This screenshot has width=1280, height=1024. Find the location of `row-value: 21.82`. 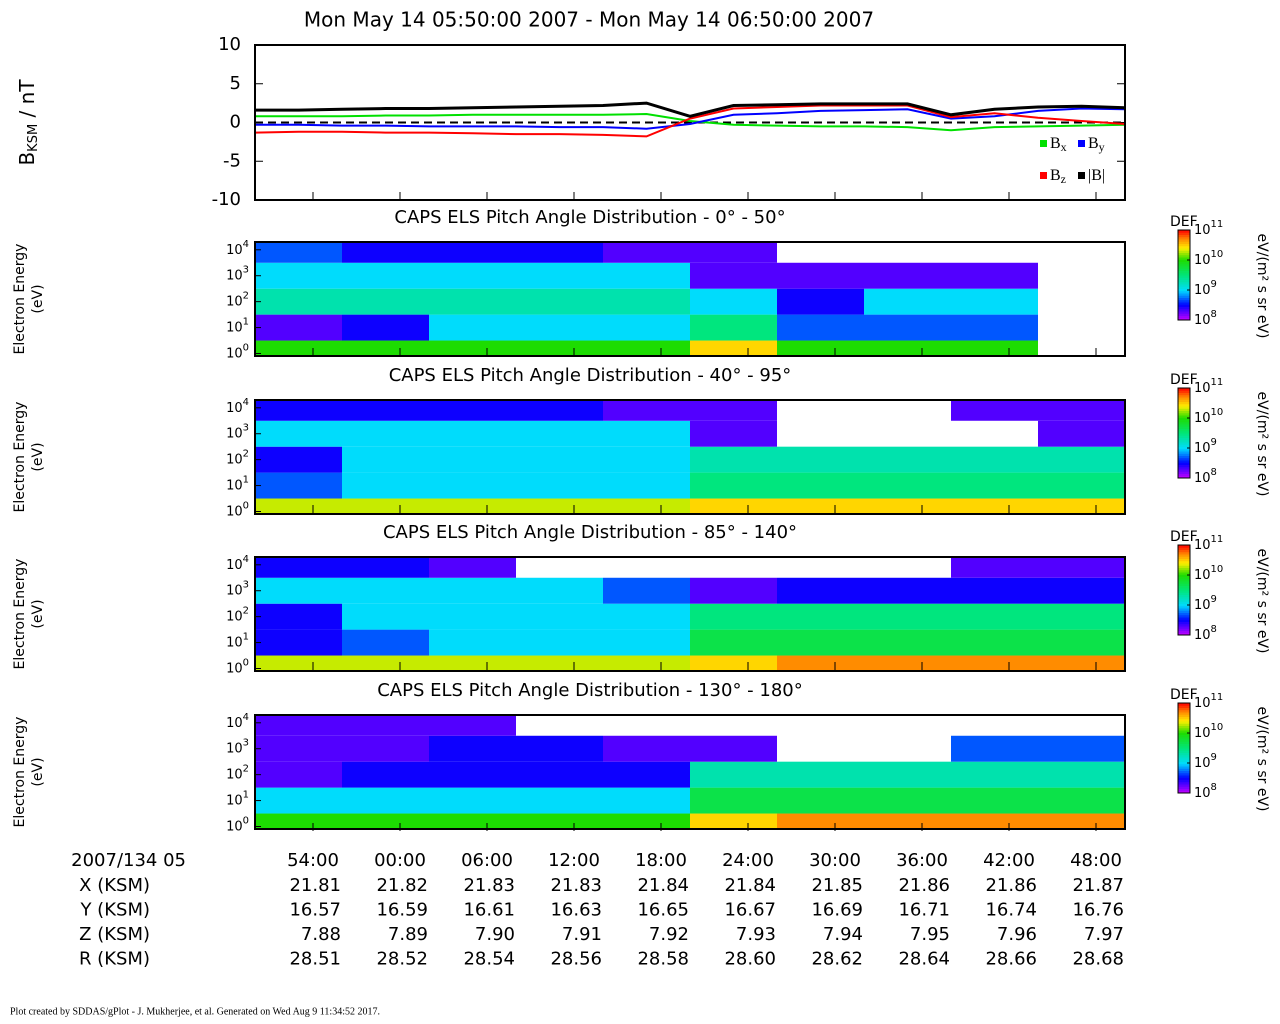

row-value: 21.82 is located at coordinates (402, 885).